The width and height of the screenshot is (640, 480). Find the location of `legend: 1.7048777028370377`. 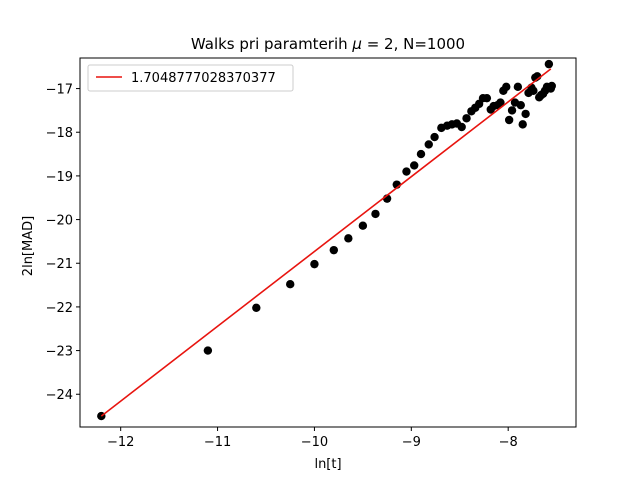

legend: 1.7048777028370377 is located at coordinates (190, 78).